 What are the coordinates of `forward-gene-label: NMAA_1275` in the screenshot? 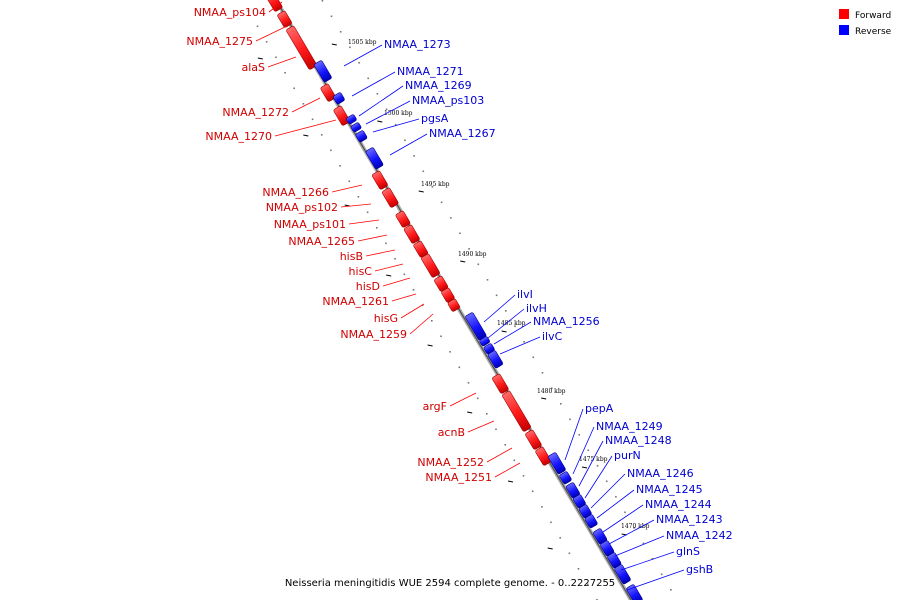 It's located at (219, 41).